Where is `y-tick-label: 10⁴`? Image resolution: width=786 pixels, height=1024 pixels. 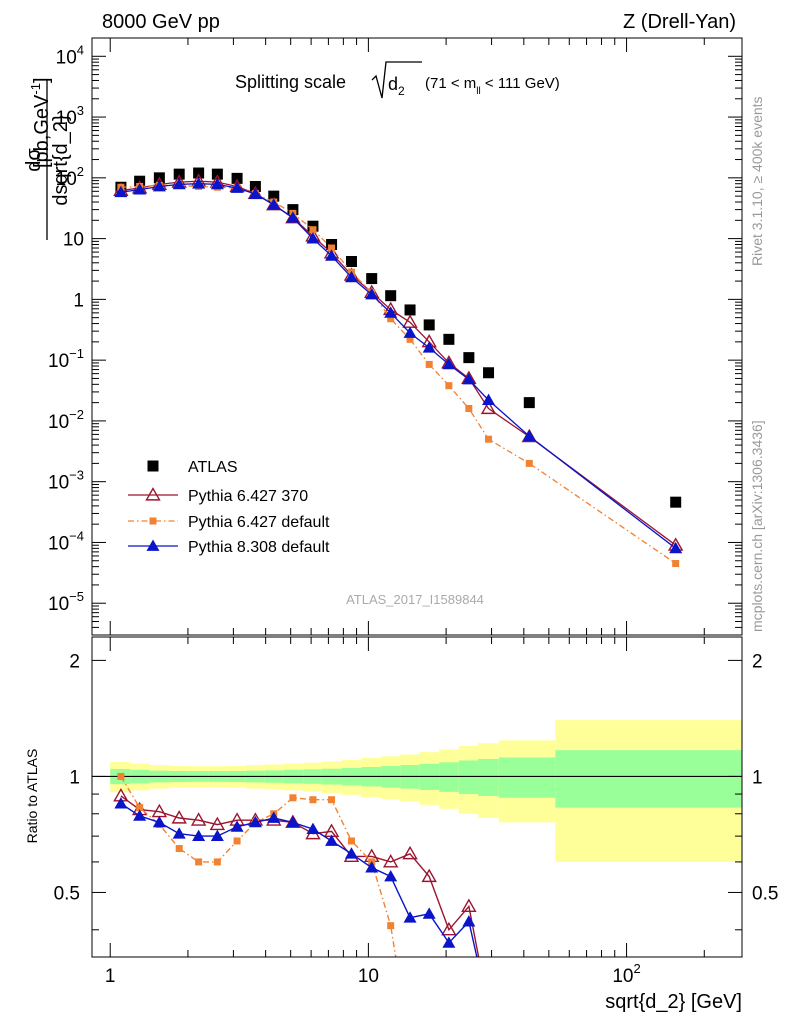
y-tick-label: 10⁴ is located at coordinates (70, 55).